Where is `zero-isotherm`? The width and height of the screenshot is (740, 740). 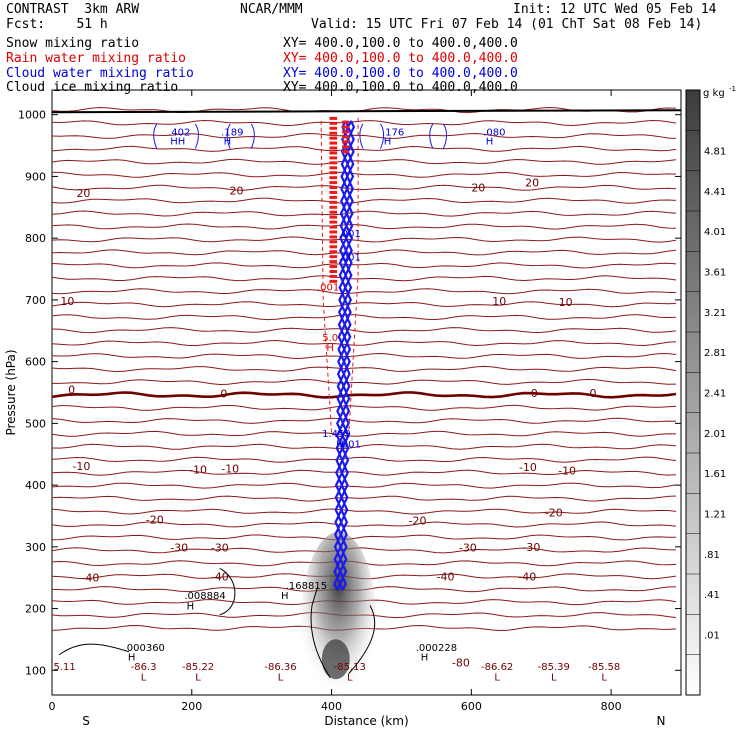 zero-isotherm is located at coordinates (364, 395).